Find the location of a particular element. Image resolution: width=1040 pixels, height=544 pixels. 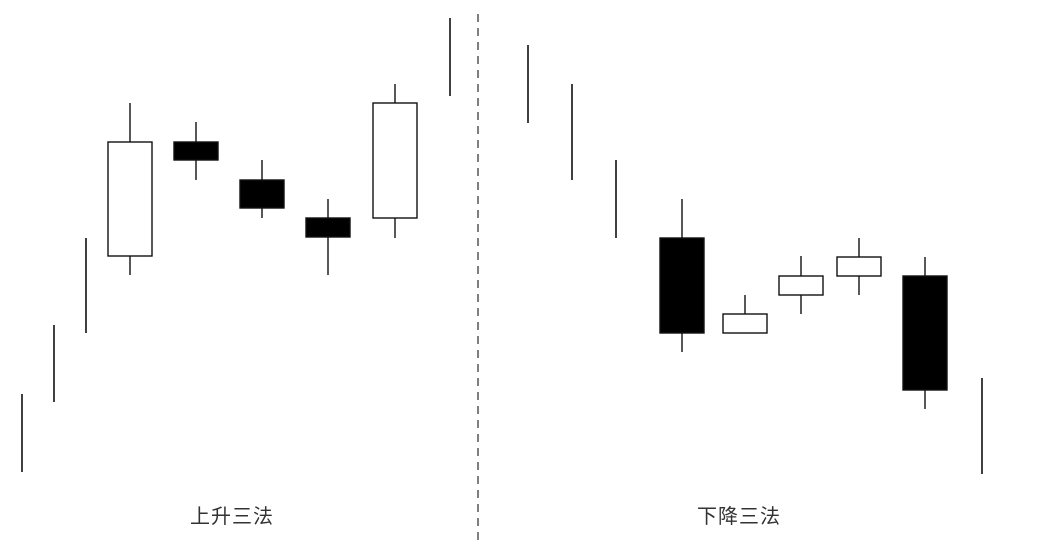

falling-three-methods-label: 下降三法 is located at coordinates (739, 516).